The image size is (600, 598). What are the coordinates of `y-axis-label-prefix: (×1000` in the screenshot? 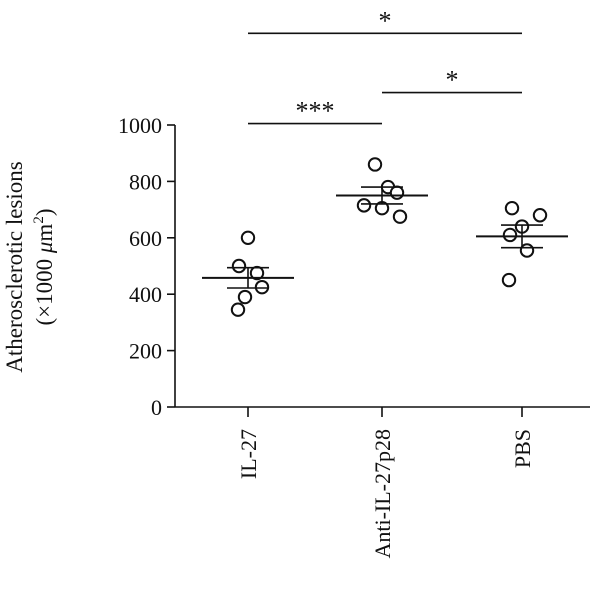 It's located at (44, 289).